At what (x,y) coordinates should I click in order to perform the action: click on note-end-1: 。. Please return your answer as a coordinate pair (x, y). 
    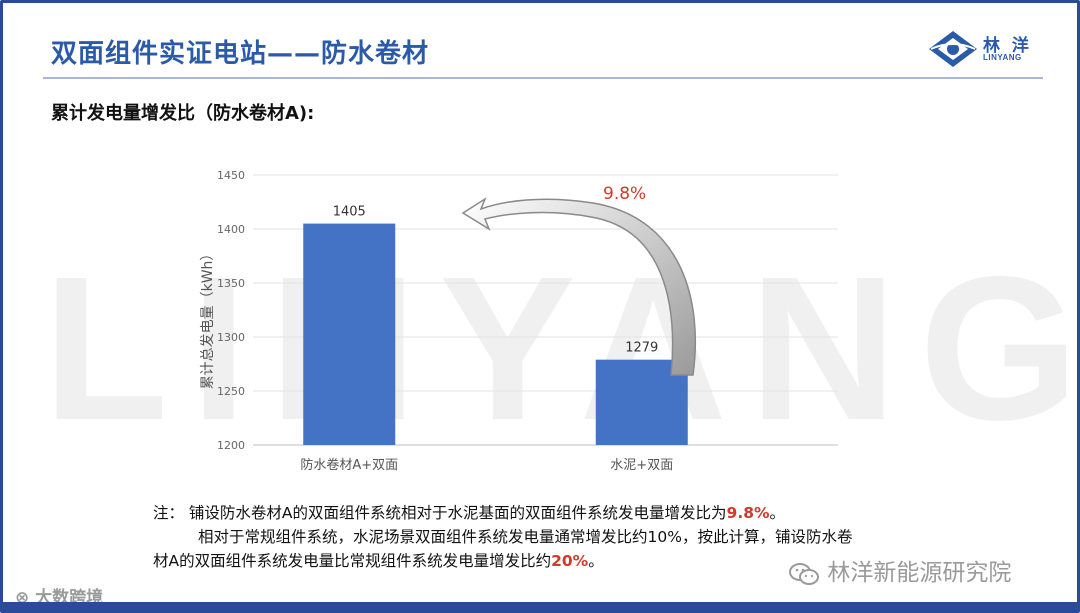
    Looking at the image, I should click on (777, 513).